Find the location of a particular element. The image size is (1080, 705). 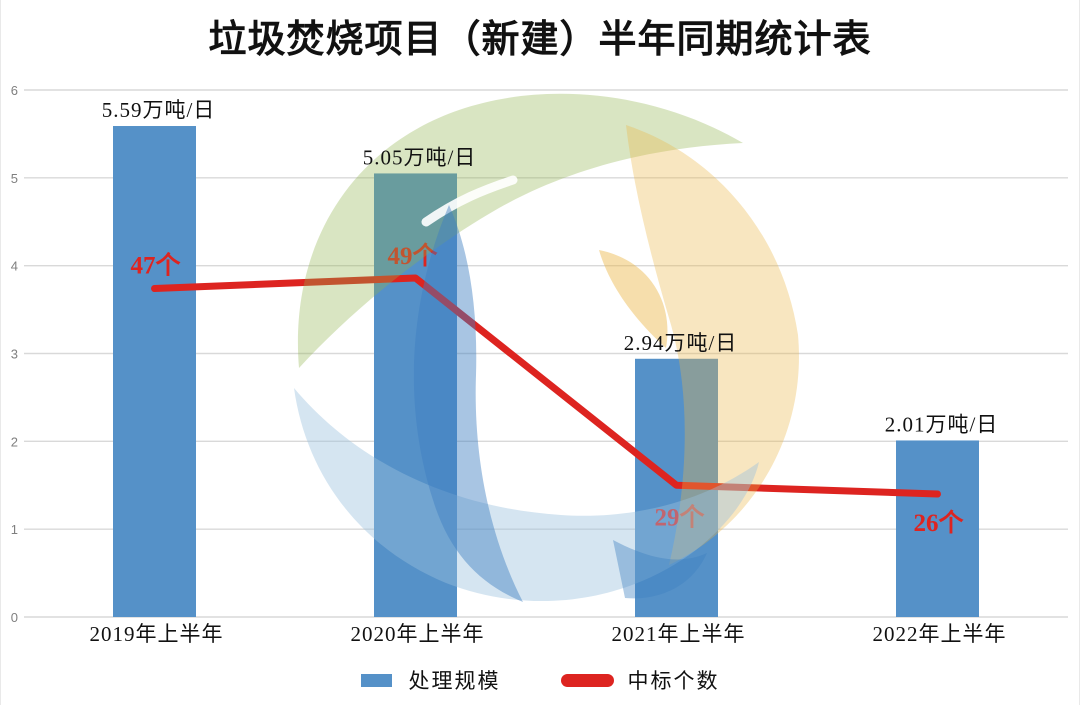

y-tick-label: 4 is located at coordinates (14, 266).